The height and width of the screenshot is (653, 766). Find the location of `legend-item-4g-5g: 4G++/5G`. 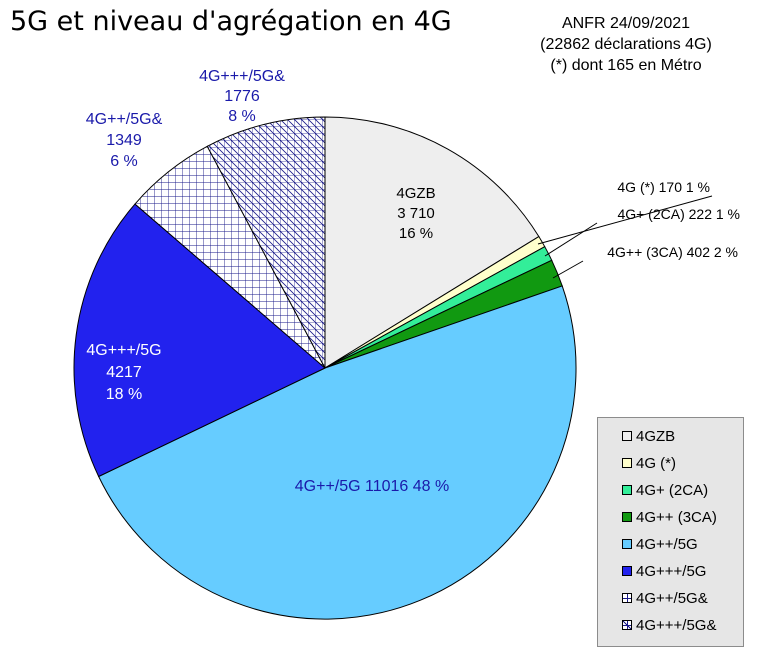

legend-item-4g-5g: 4G++/5G is located at coordinates (660, 544).